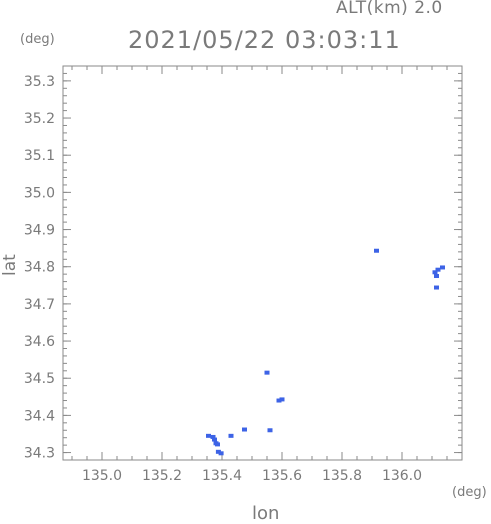 This screenshot has height=524, width=491. I want to click on x-tick-label: 136.0, so click(402, 476).